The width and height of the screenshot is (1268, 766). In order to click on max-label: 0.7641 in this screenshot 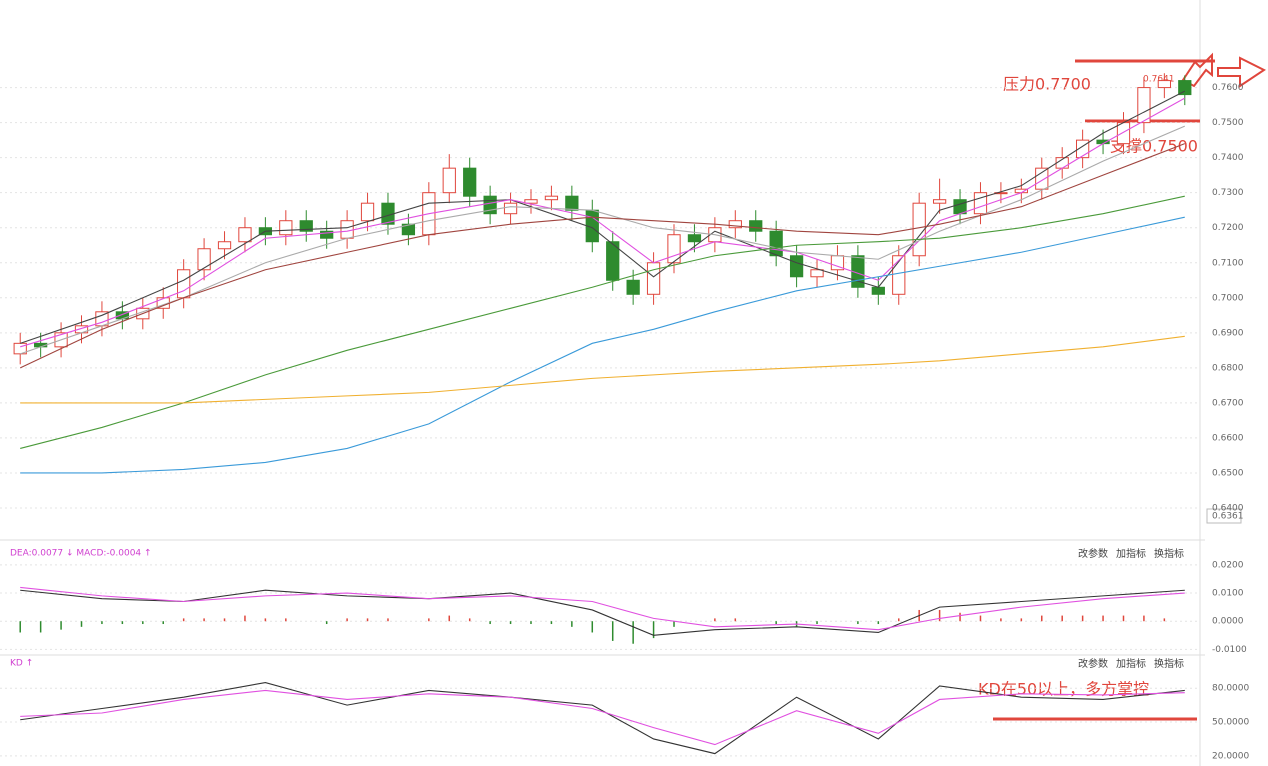, I will do `click(1159, 80)`.